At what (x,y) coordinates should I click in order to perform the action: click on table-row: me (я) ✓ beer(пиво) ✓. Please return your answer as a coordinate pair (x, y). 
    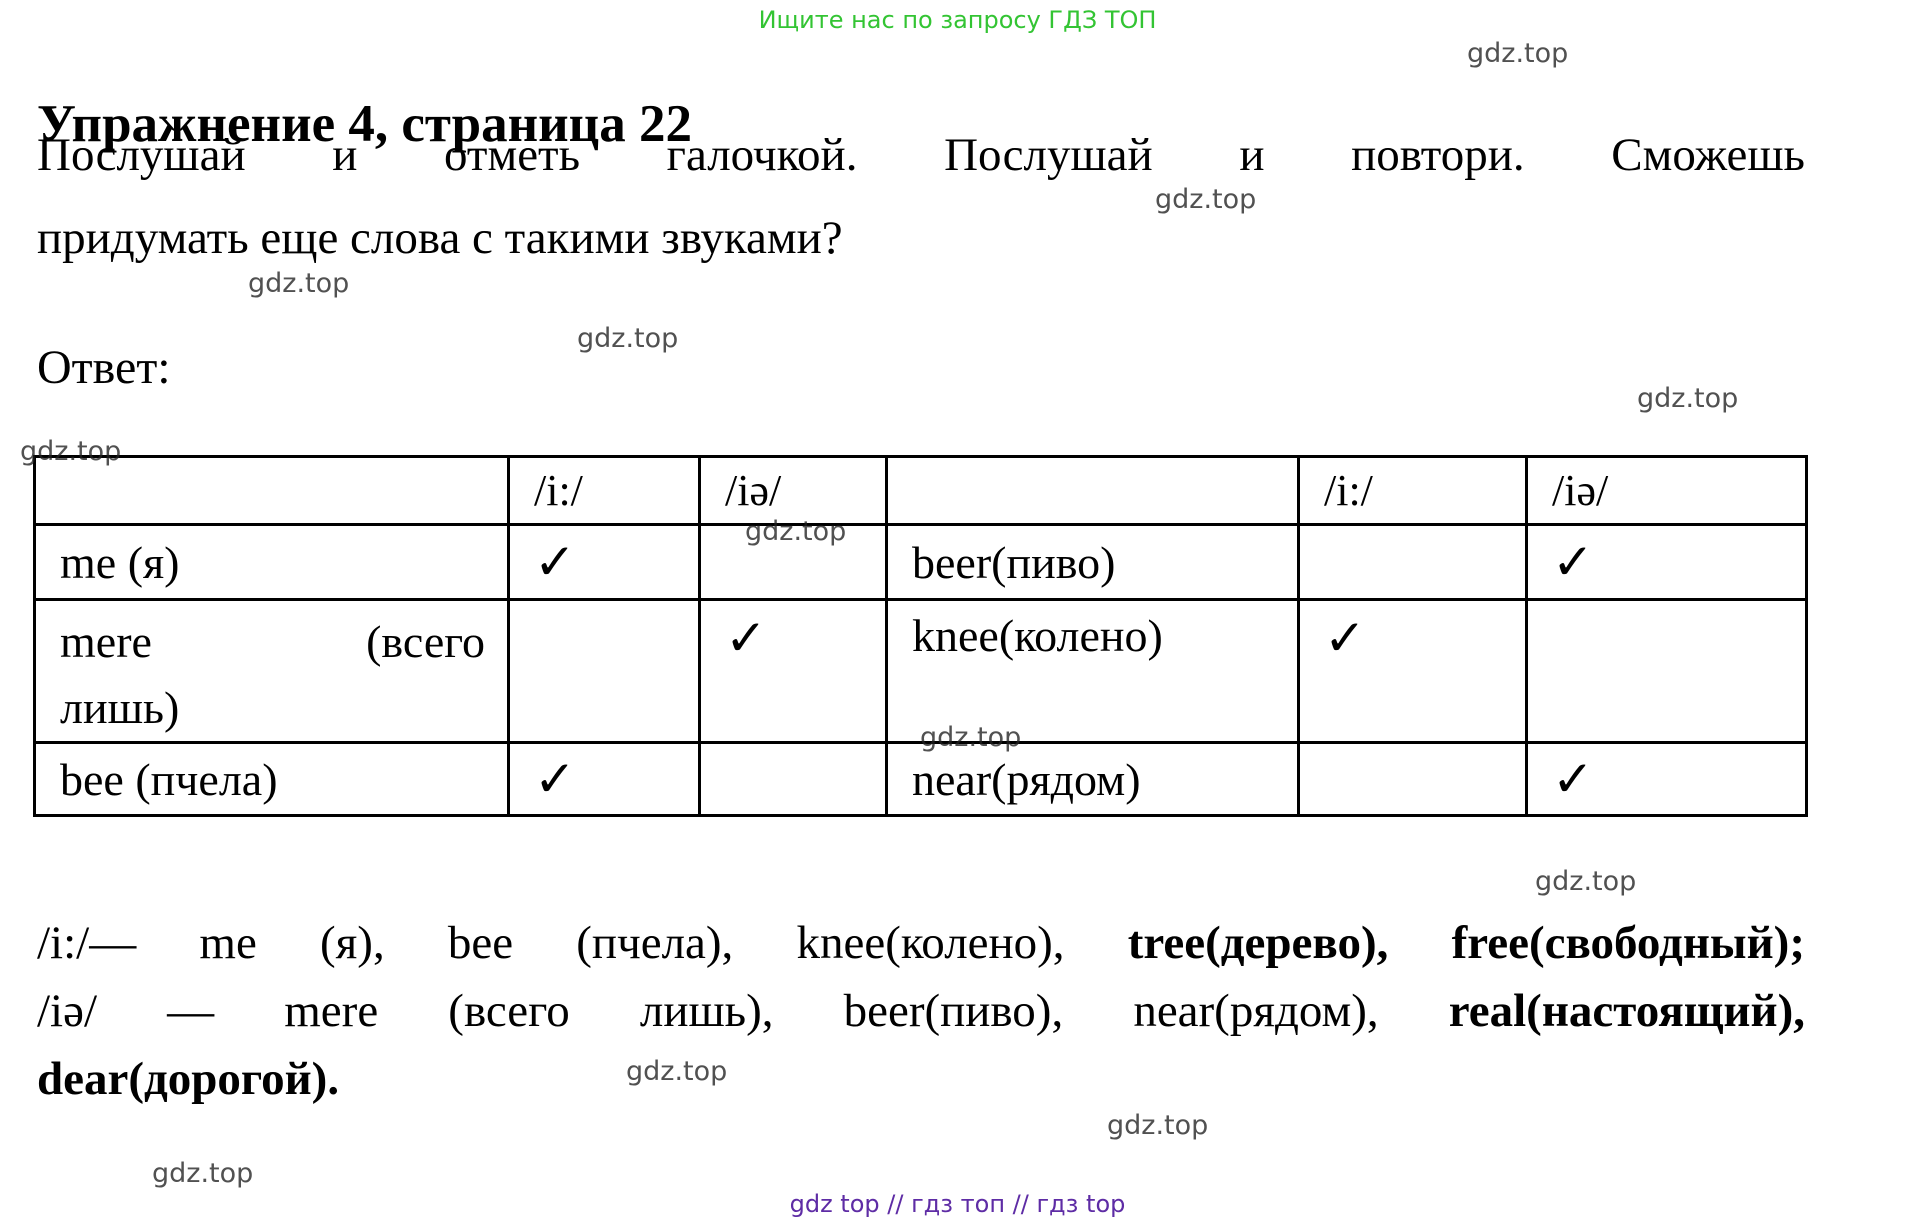
    Looking at the image, I should click on (920, 562).